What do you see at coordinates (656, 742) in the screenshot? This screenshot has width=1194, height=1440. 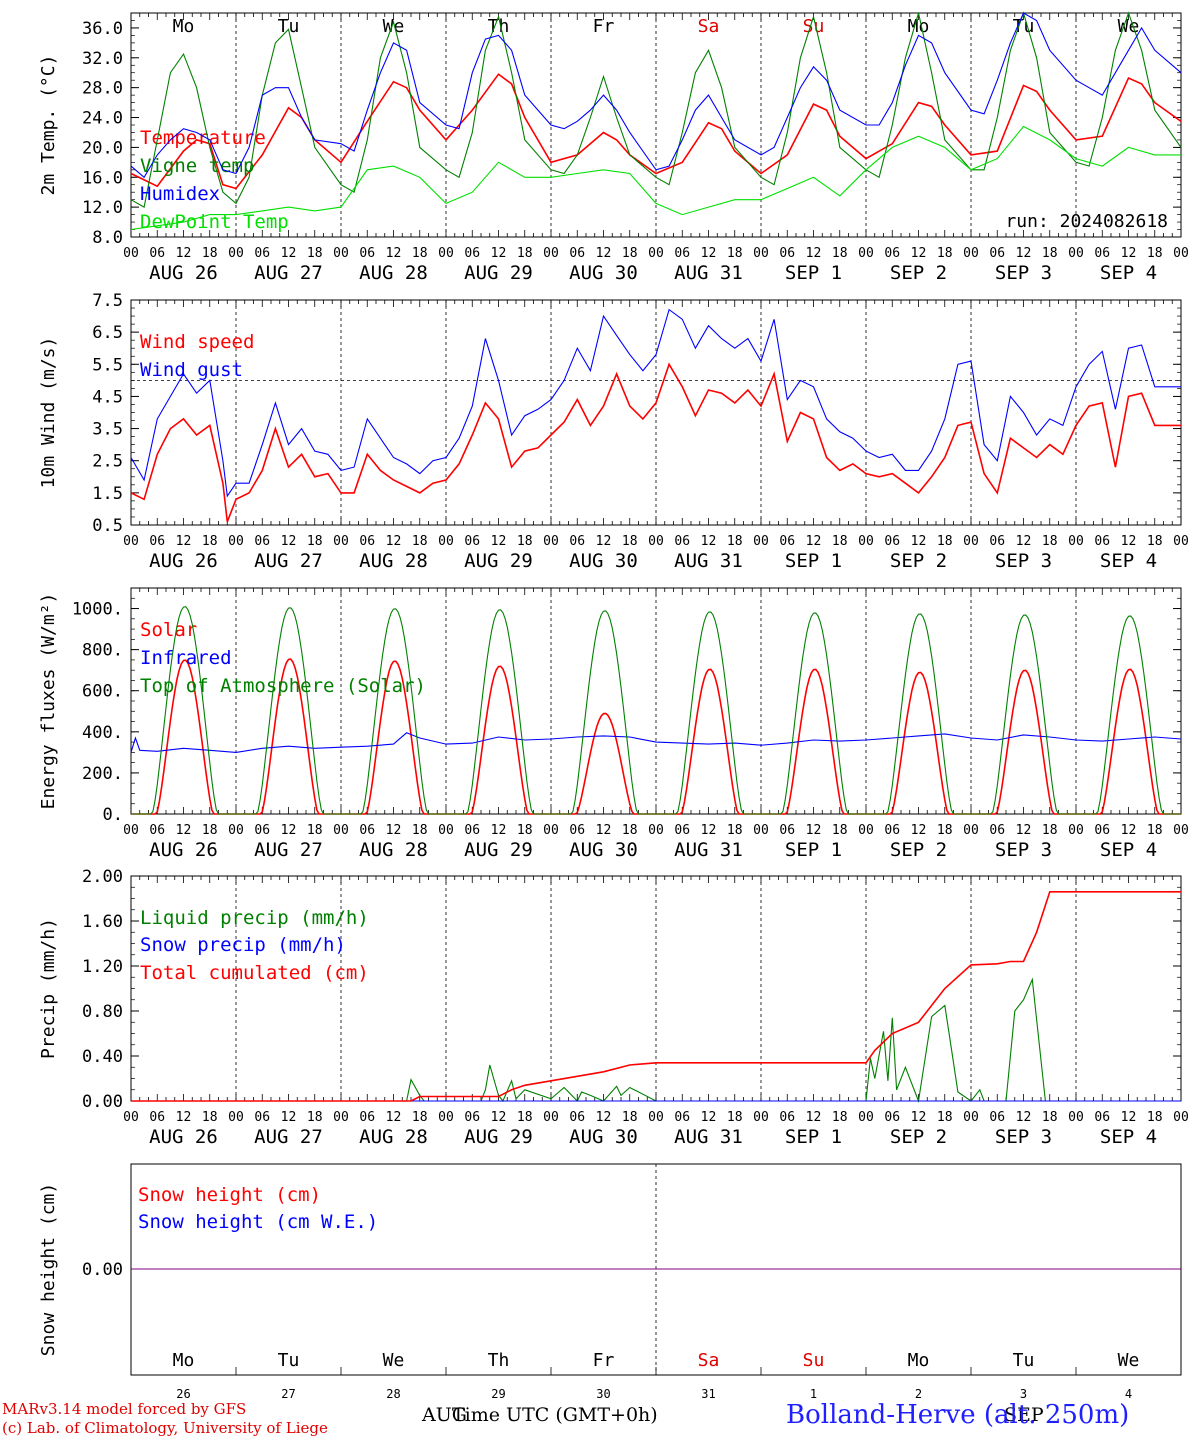 I see `series-line-infrared` at bounding box center [656, 742].